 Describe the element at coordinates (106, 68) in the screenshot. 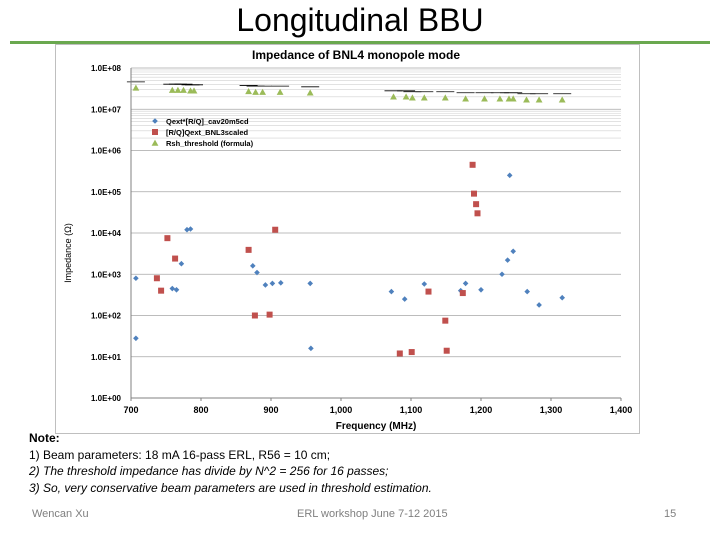

I see `y-tick-label: 1.0E+08` at that location.